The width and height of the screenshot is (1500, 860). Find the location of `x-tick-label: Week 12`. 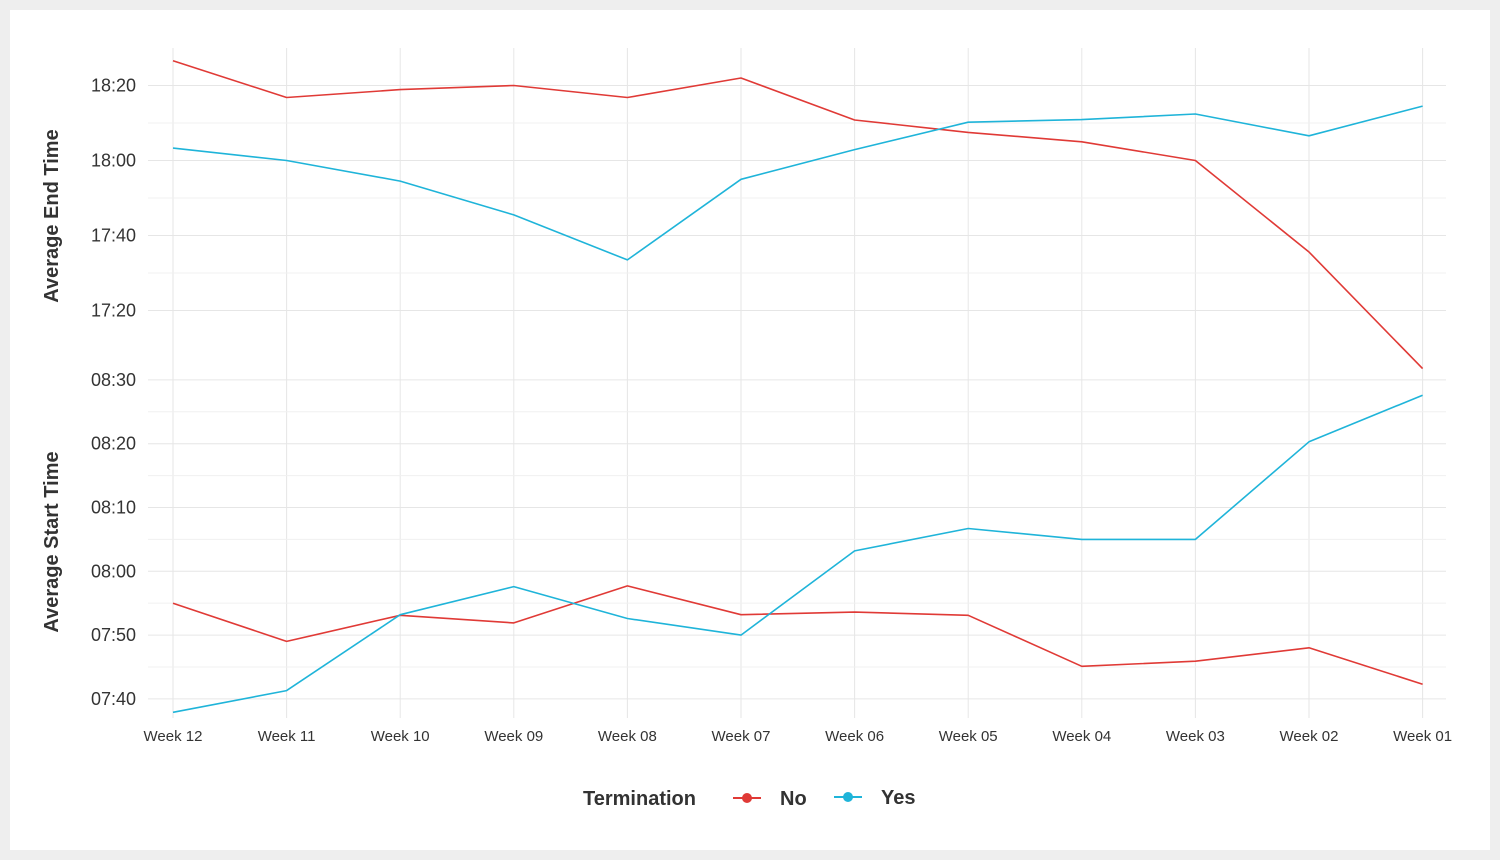

x-tick-label: Week 12 is located at coordinates (173, 736).